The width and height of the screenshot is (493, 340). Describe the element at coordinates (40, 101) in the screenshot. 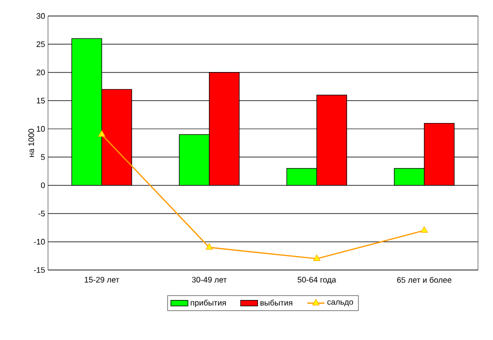

I see `y-tick-label: 15` at that location.